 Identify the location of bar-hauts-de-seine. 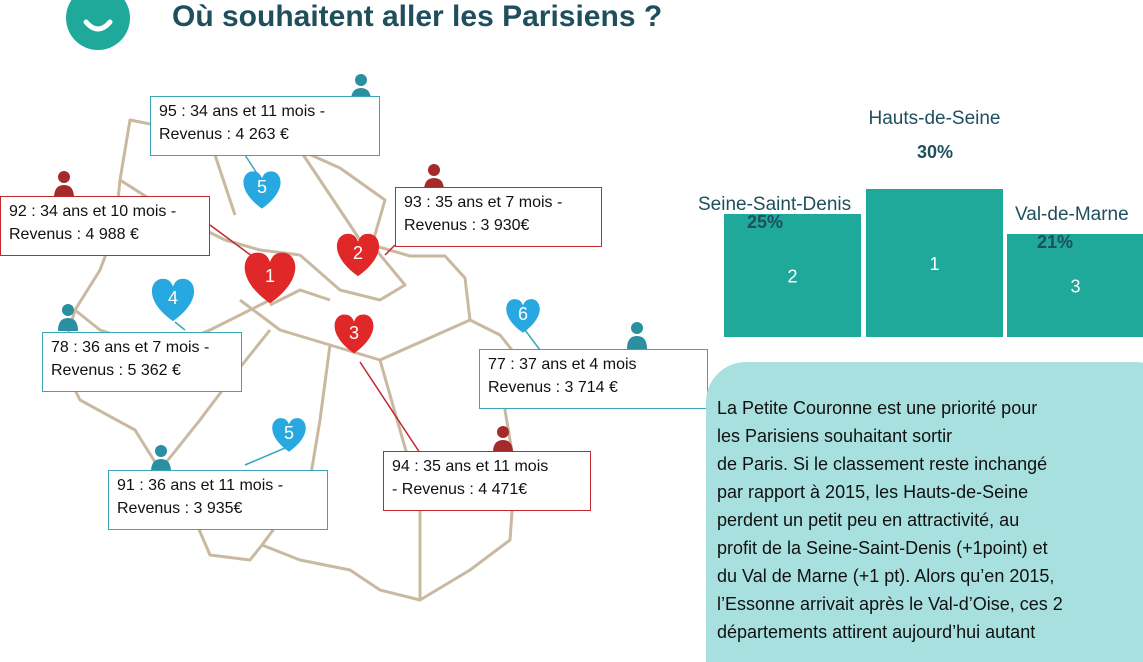
(934, 263).